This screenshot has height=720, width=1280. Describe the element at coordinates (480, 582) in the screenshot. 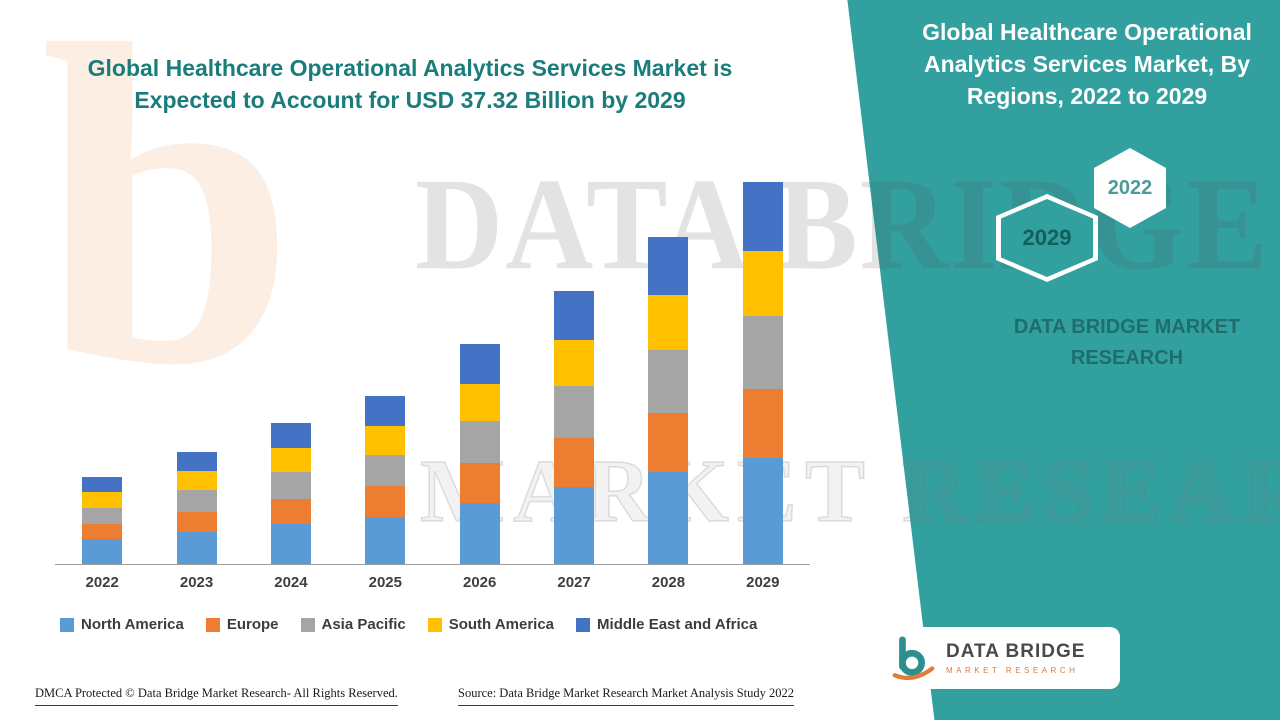

I see `x-axis-label-2026: 2026` at that location.